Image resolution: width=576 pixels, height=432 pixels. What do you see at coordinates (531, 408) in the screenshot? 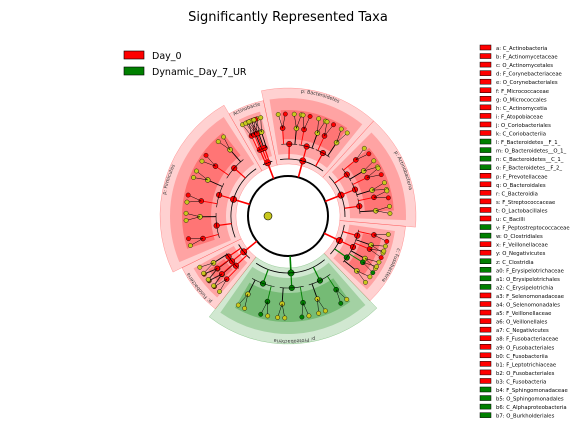
I see `taxa-key-label: b6: C_Alphaproteobacteria` at bounding box center [531, 408].